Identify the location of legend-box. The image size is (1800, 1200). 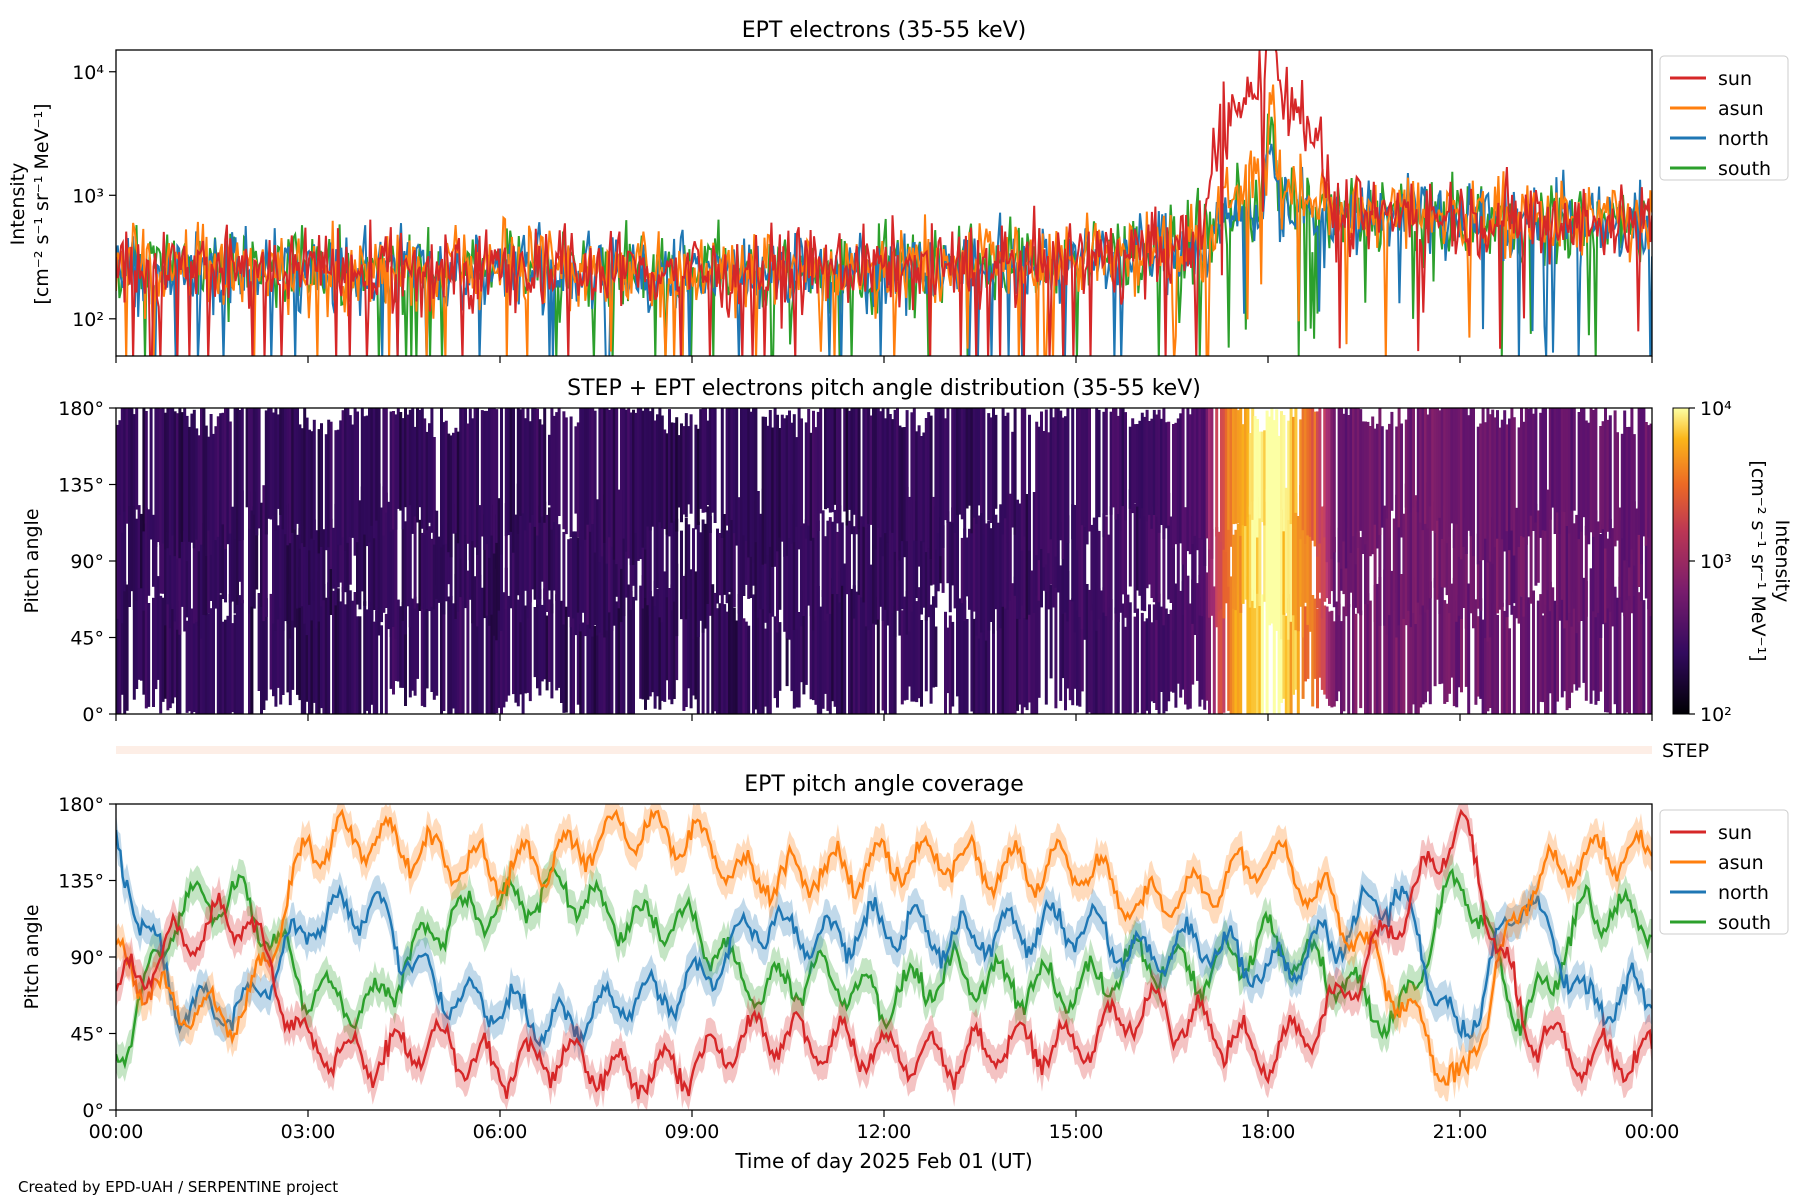
(1724, 872).